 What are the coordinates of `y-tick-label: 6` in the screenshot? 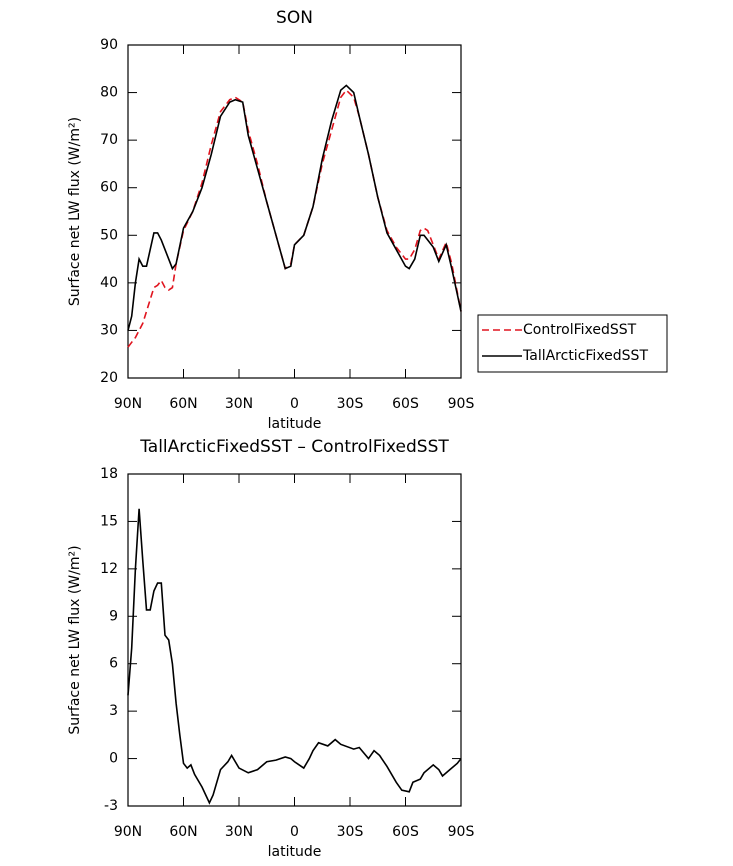 It's located at (113, 664).